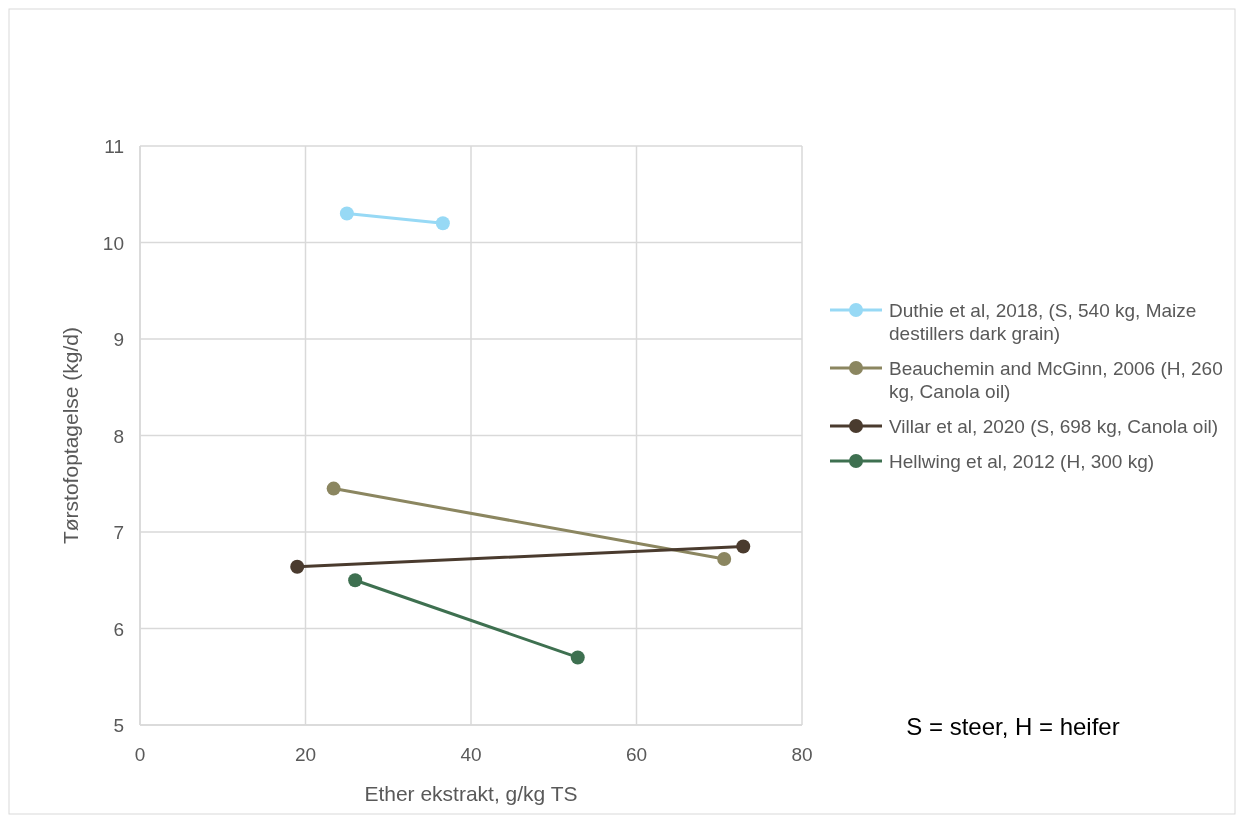  Describe the element at coordinates (1043, 322) in the screenshot. I see `legend-label: Duthie et al, 2018, (S, 540 kg, Maize destillers dark grain)` at that location.